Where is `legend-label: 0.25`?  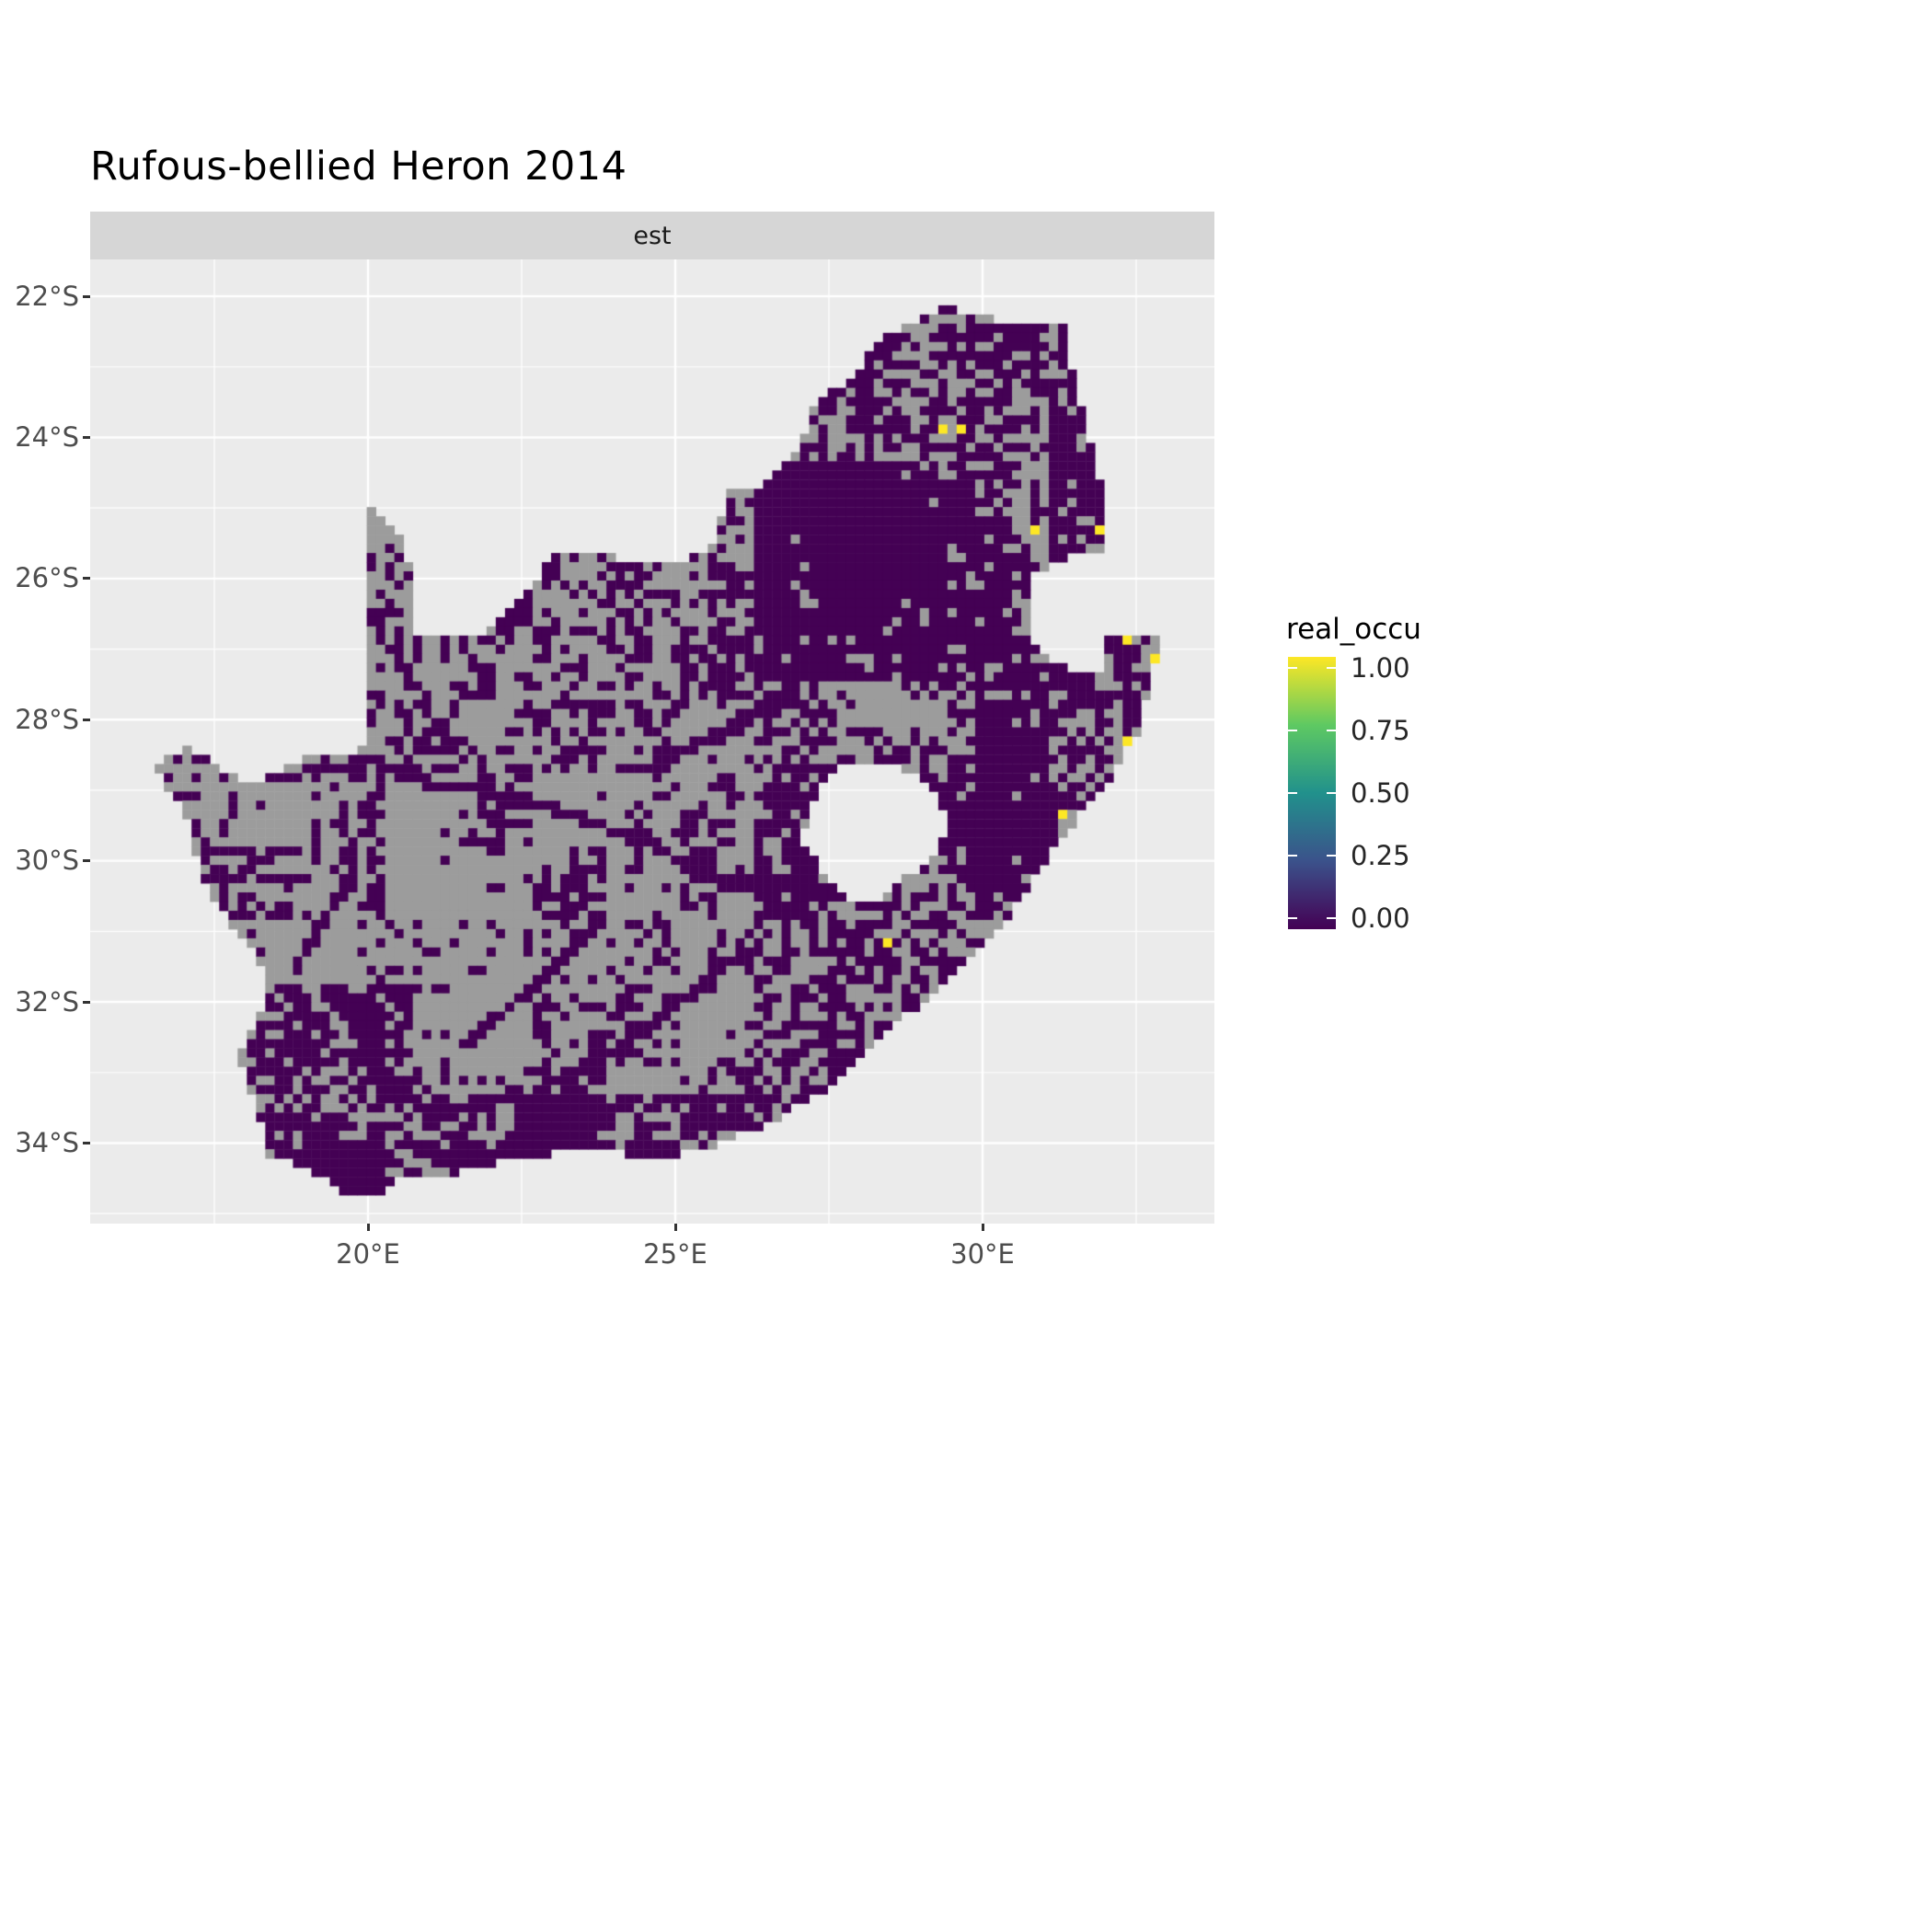
legend-label: 0.25 is located at coordinates (1380, 855).